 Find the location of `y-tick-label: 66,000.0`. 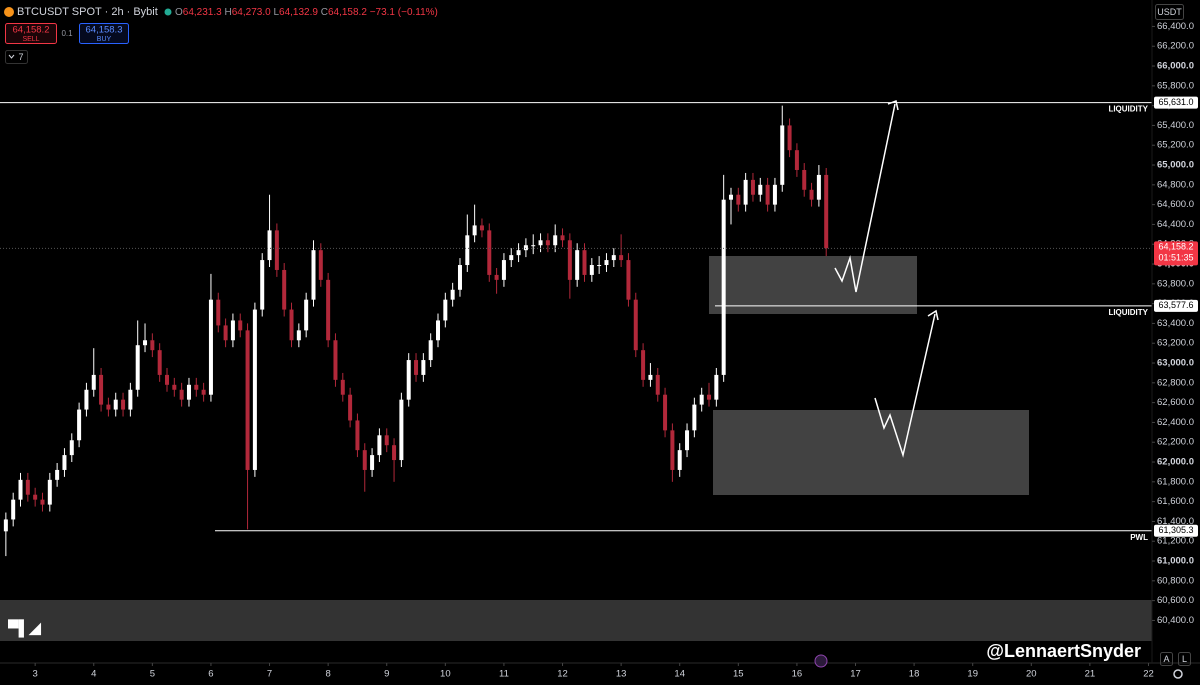

y-tick-label: 66,000.0 is located at coordinates (1175, 66).